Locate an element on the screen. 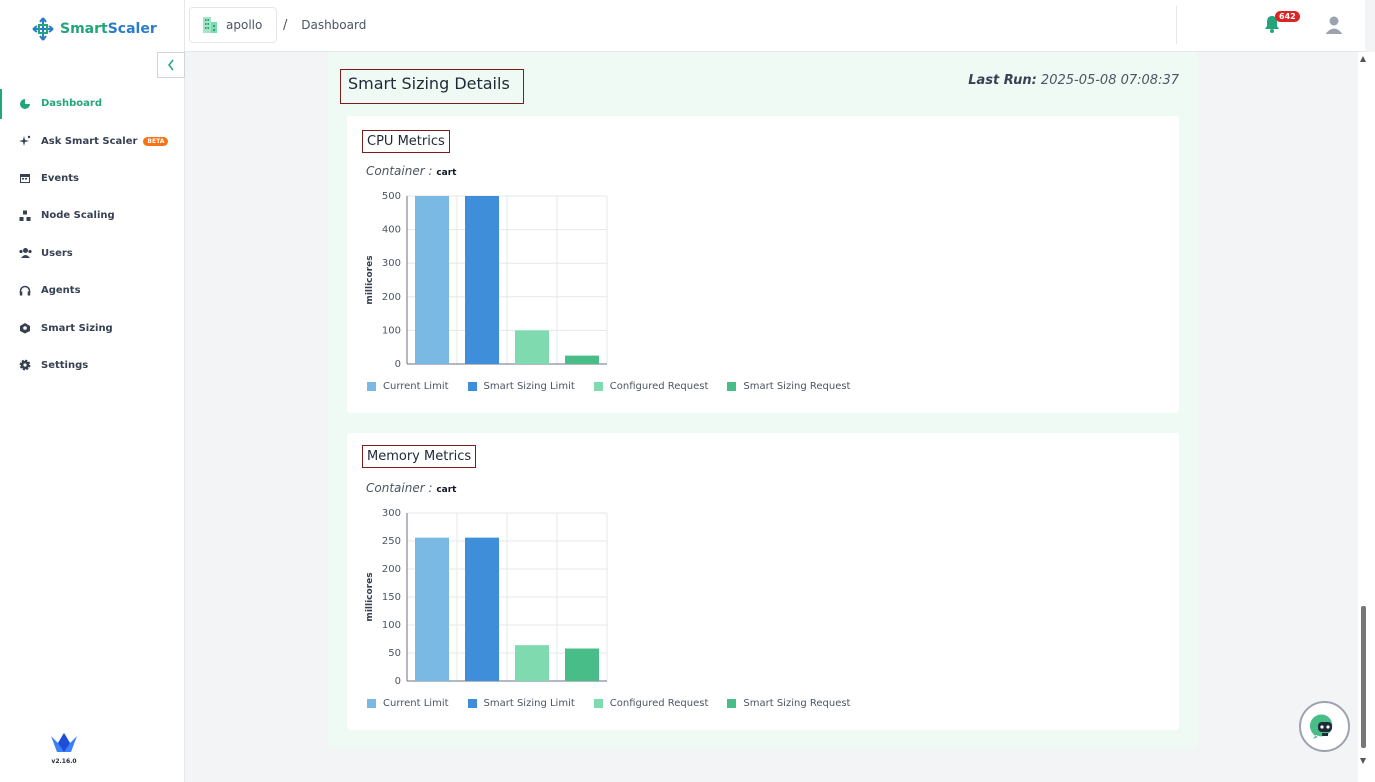  brand-logo: SmartScaler is located at coordinates (94, 29).